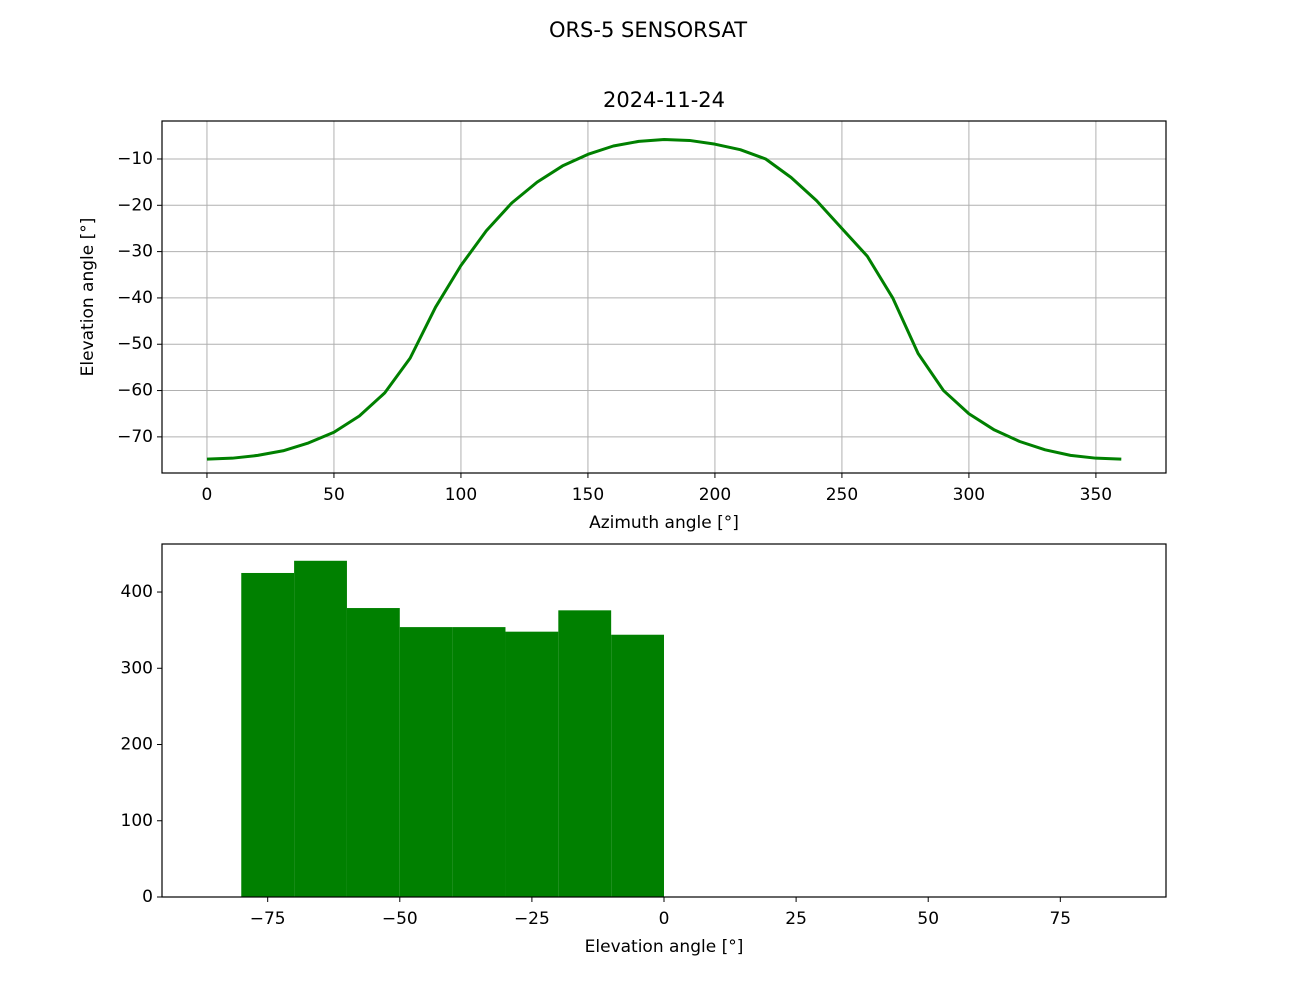  Describe the element at coordinates (137, 745) in the screenshot. I see `y-tick-label: 200` at that location.